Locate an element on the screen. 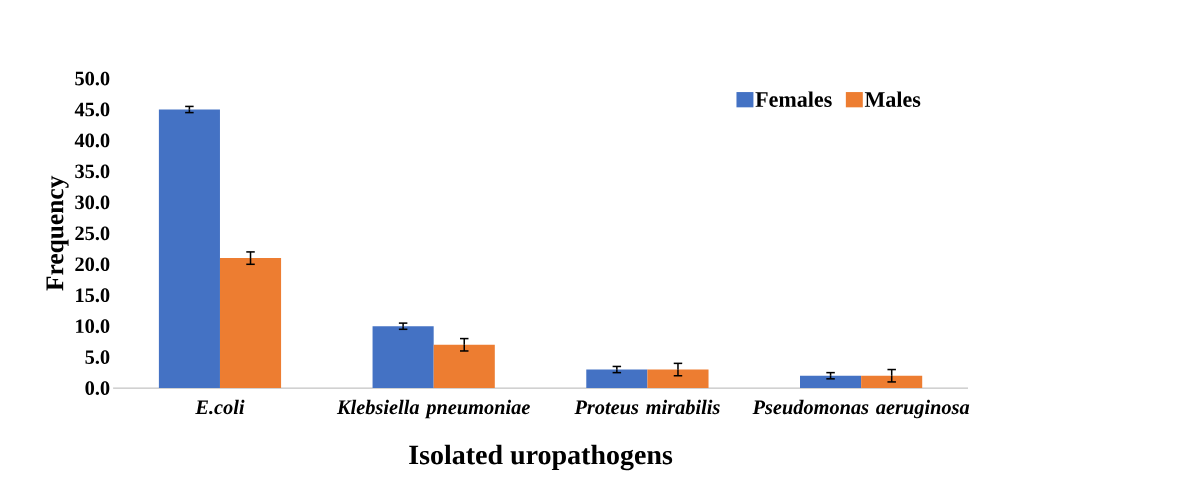 The height and width of the screenshot is (493, 1202). y-tick-label: 10.0 is located at coordinates (93, 326).